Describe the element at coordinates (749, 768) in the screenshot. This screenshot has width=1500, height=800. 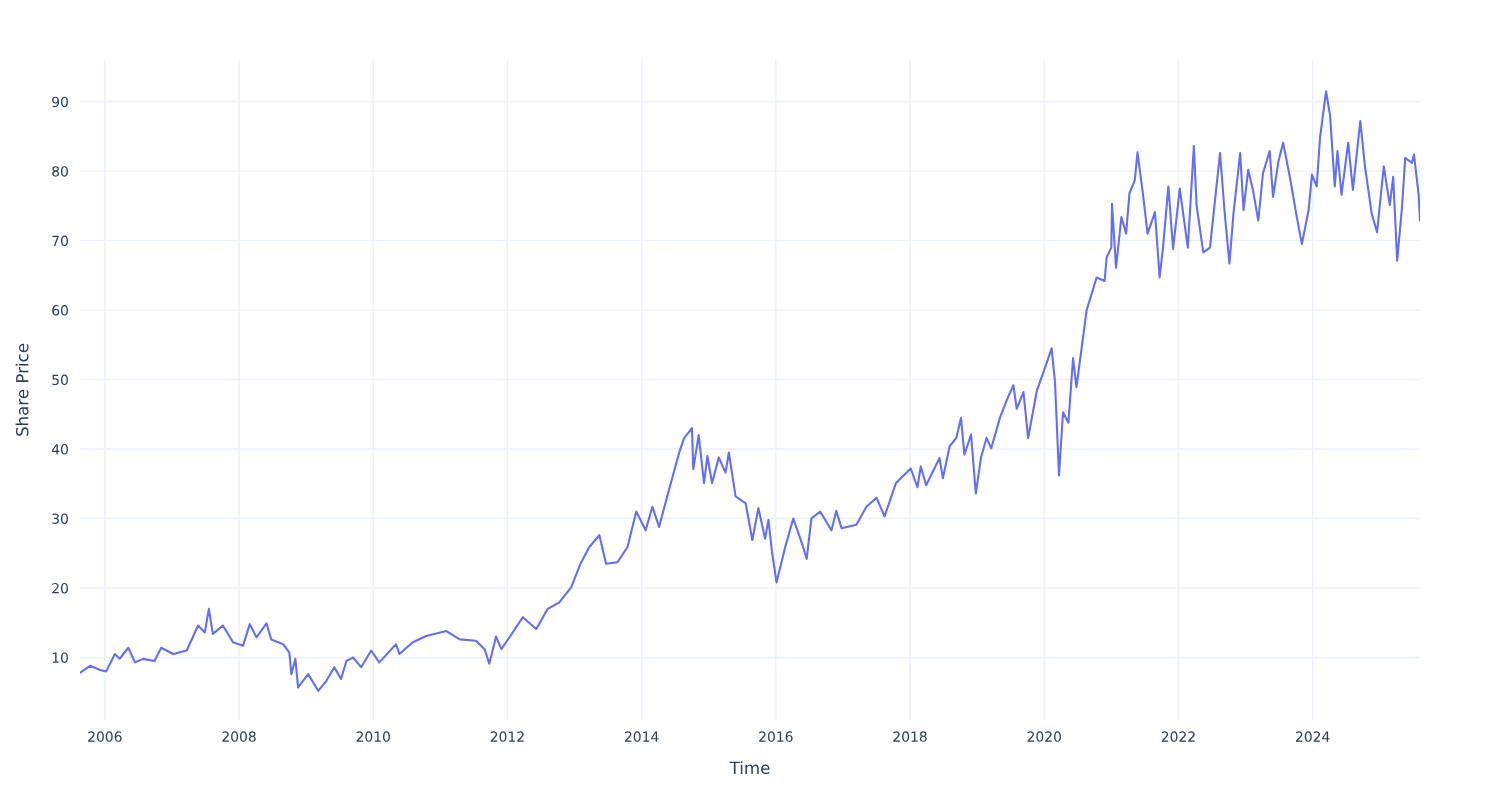
I see `x-axis-title: Time` at that location.